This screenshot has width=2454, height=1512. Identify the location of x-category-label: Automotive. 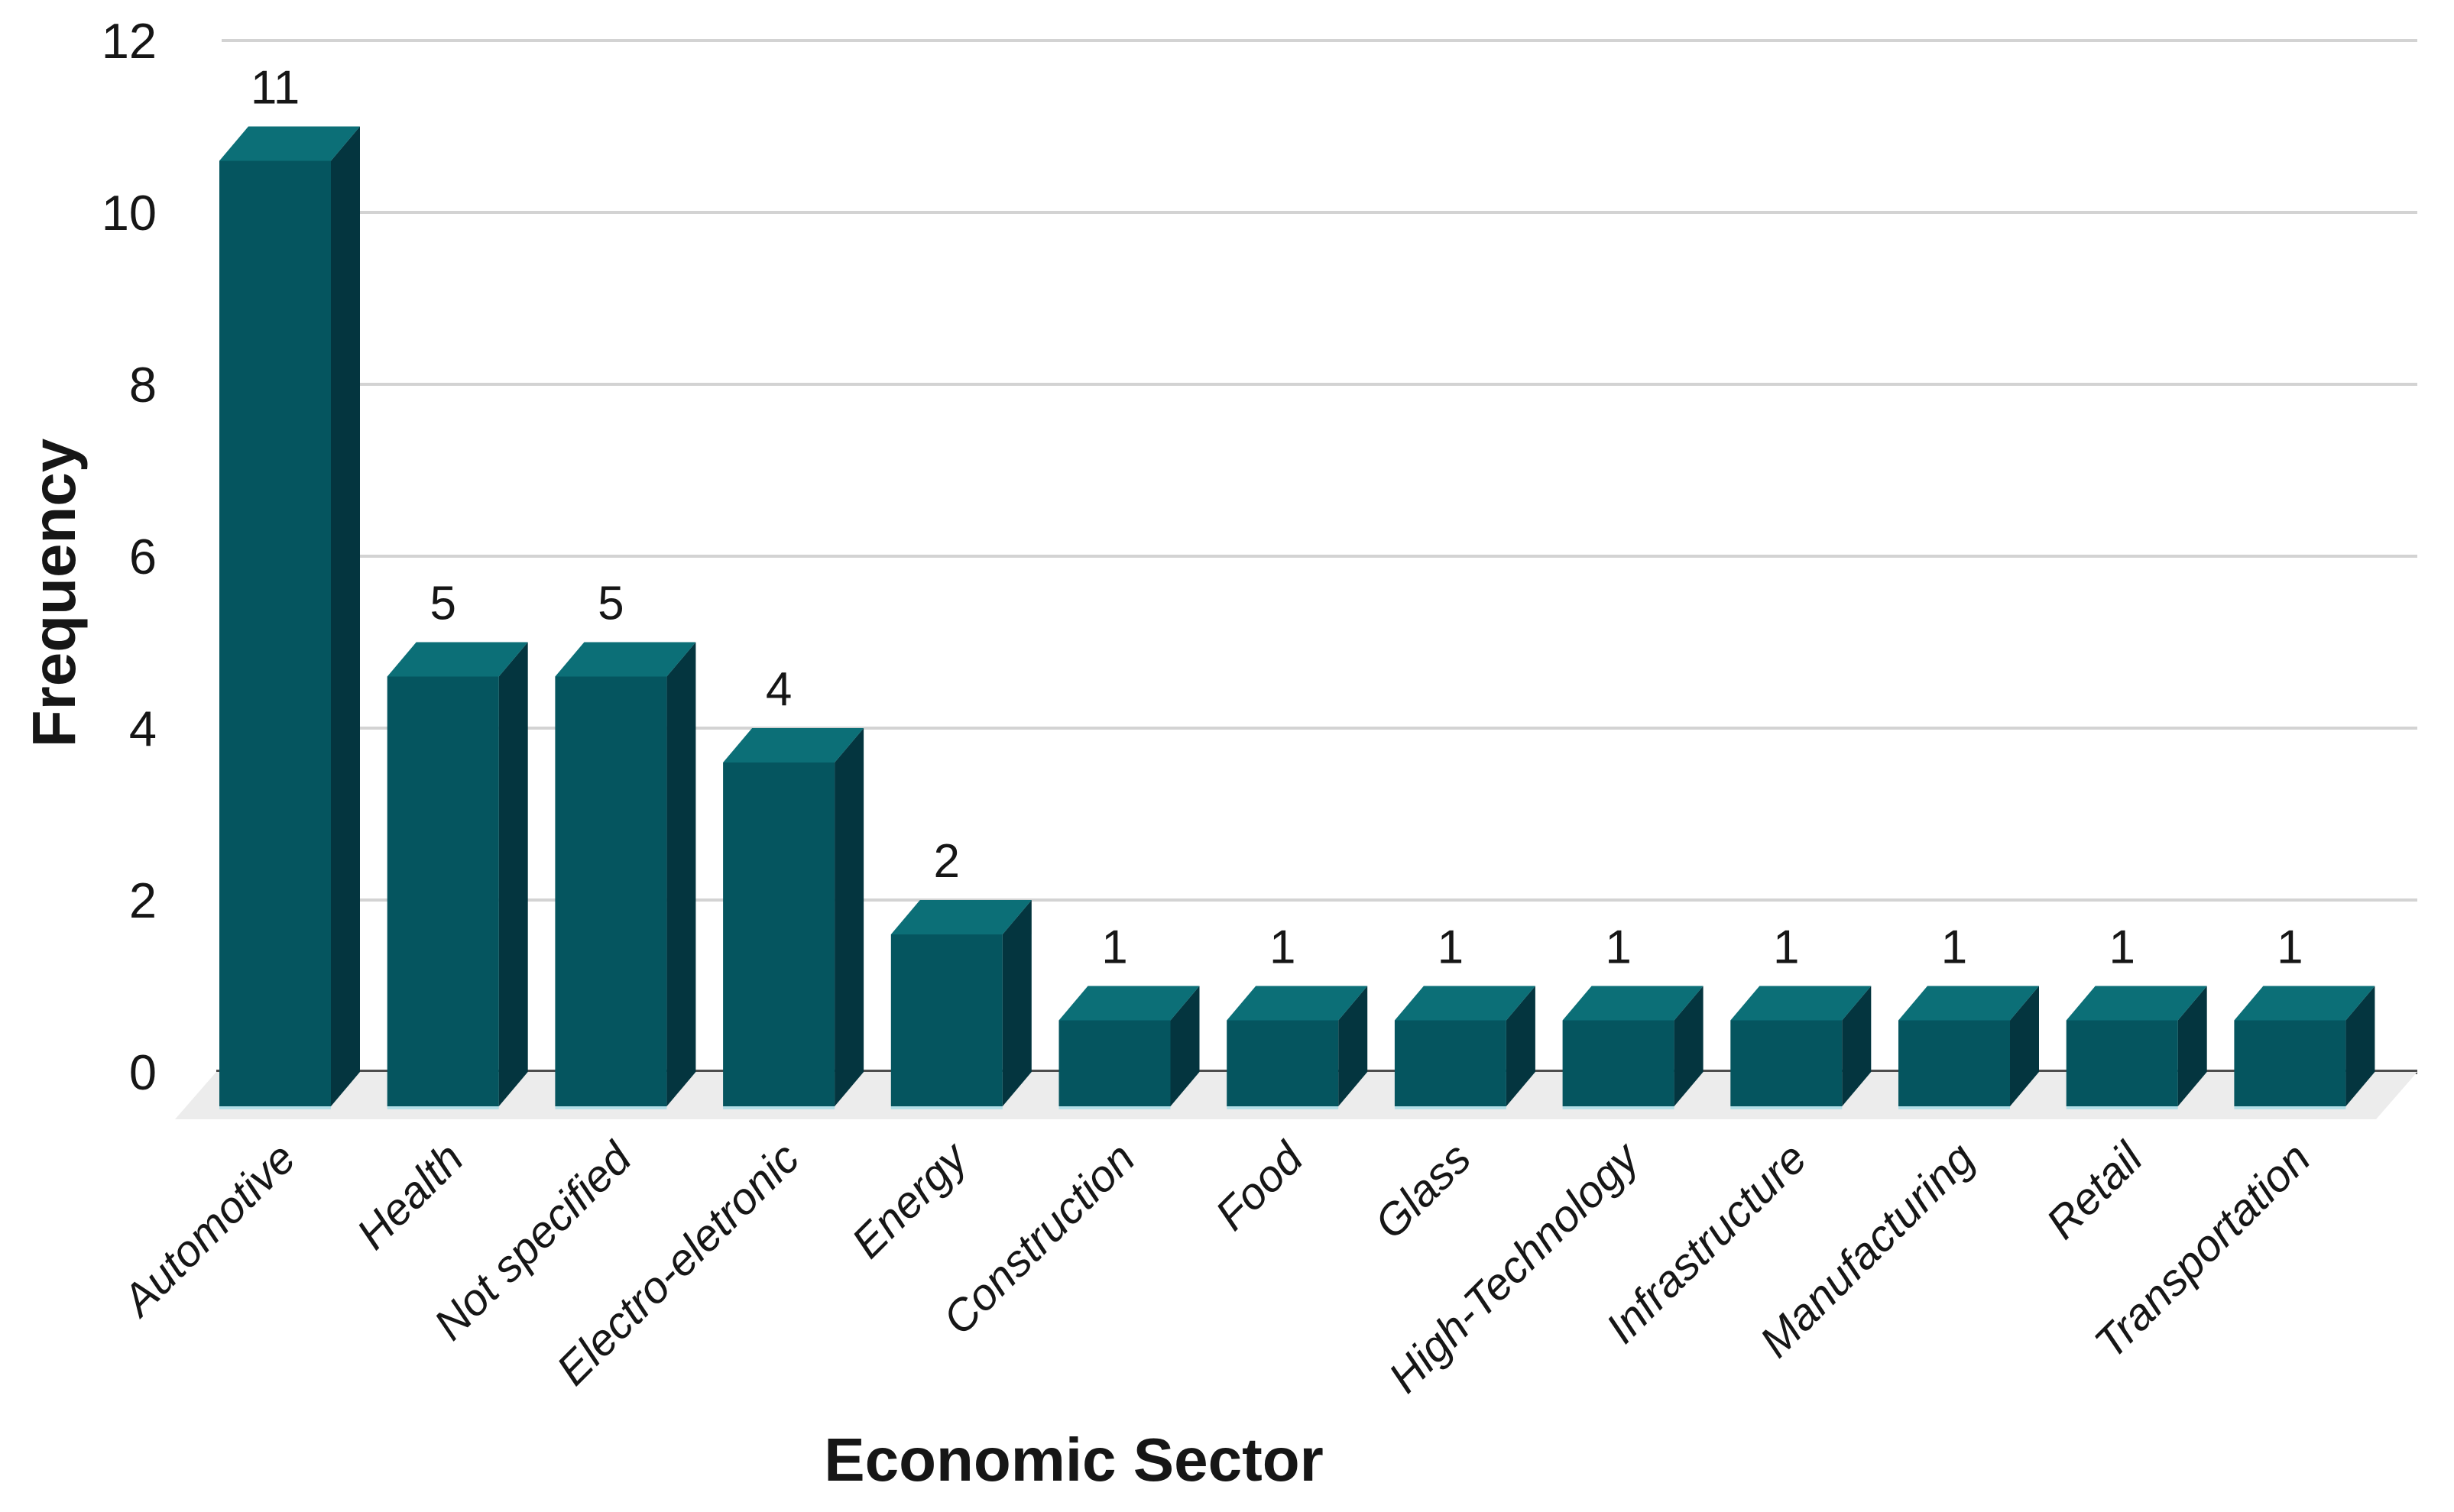
(208, 1229).